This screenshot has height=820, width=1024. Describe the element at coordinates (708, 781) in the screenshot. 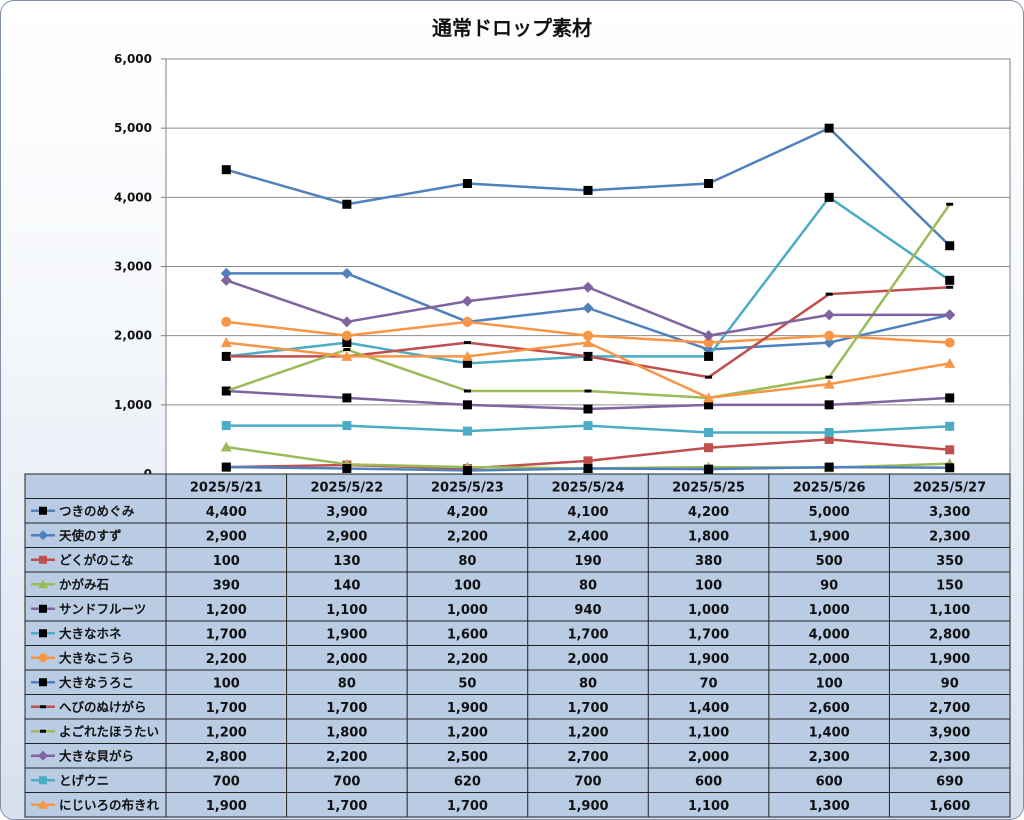

I see `data-cell-value: 600` at that location.